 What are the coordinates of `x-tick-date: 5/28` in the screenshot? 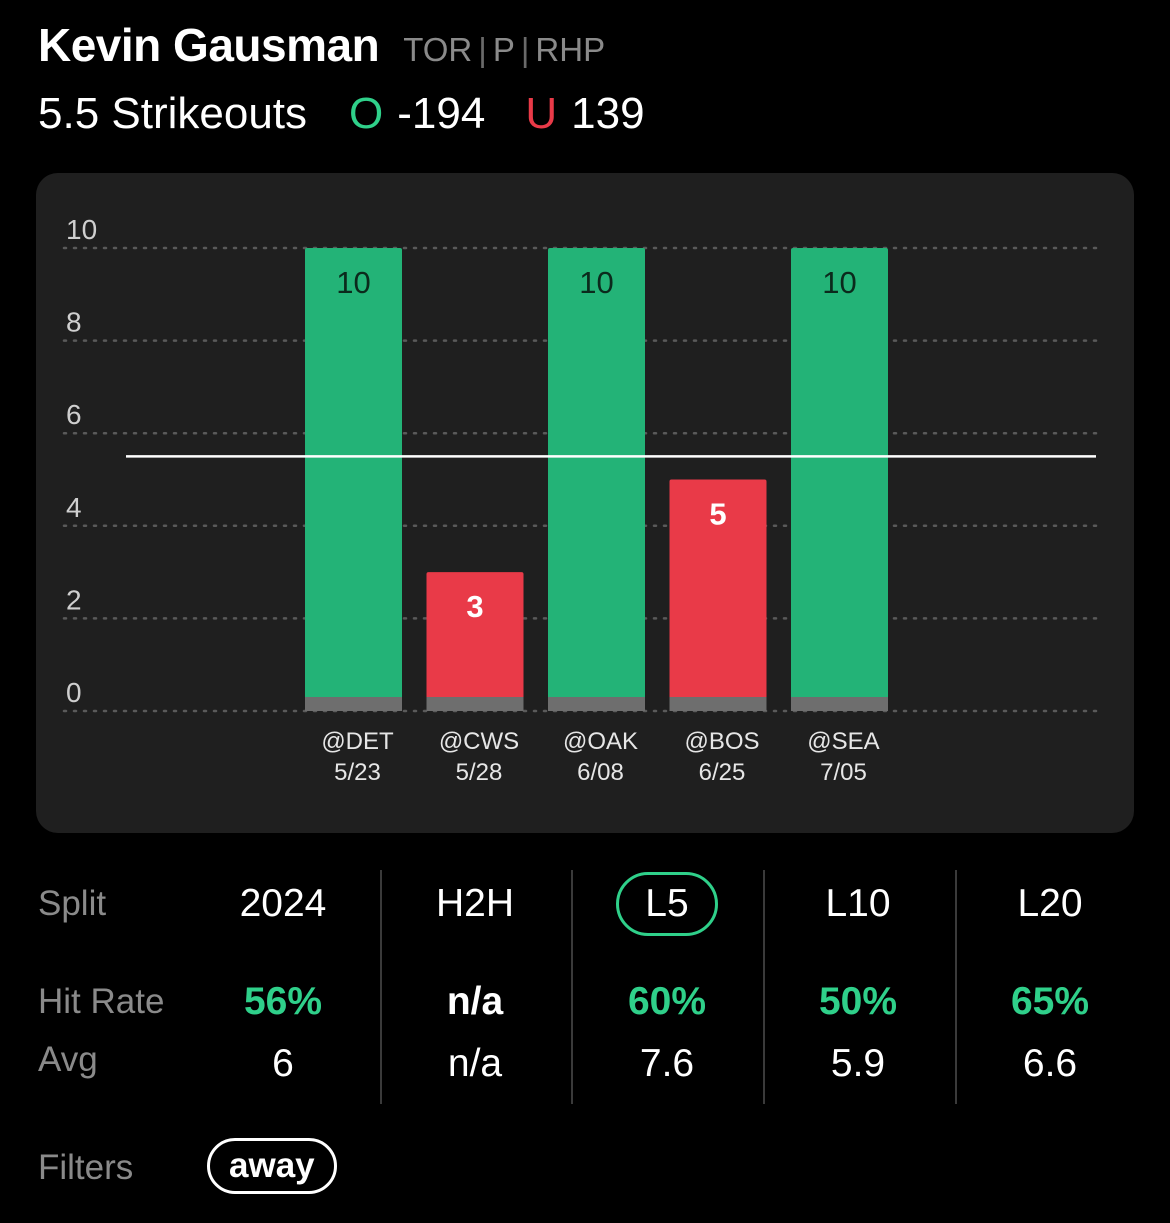 It's located at (479, 772).